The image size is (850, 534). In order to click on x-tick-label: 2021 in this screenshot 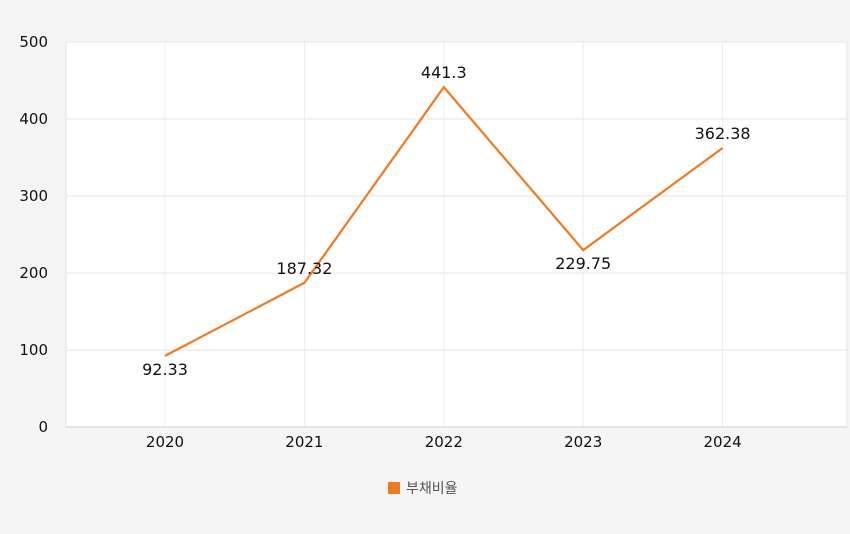, I will do `click(304, 442)`.